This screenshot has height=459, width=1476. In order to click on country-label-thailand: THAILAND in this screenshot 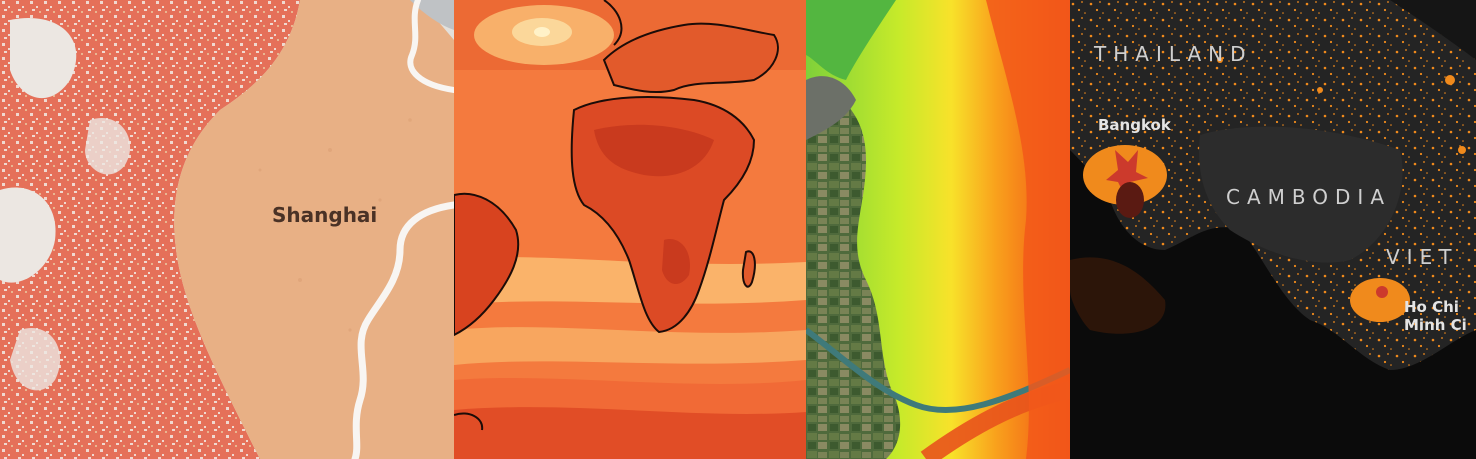, I will do `click(1173, 54)`.